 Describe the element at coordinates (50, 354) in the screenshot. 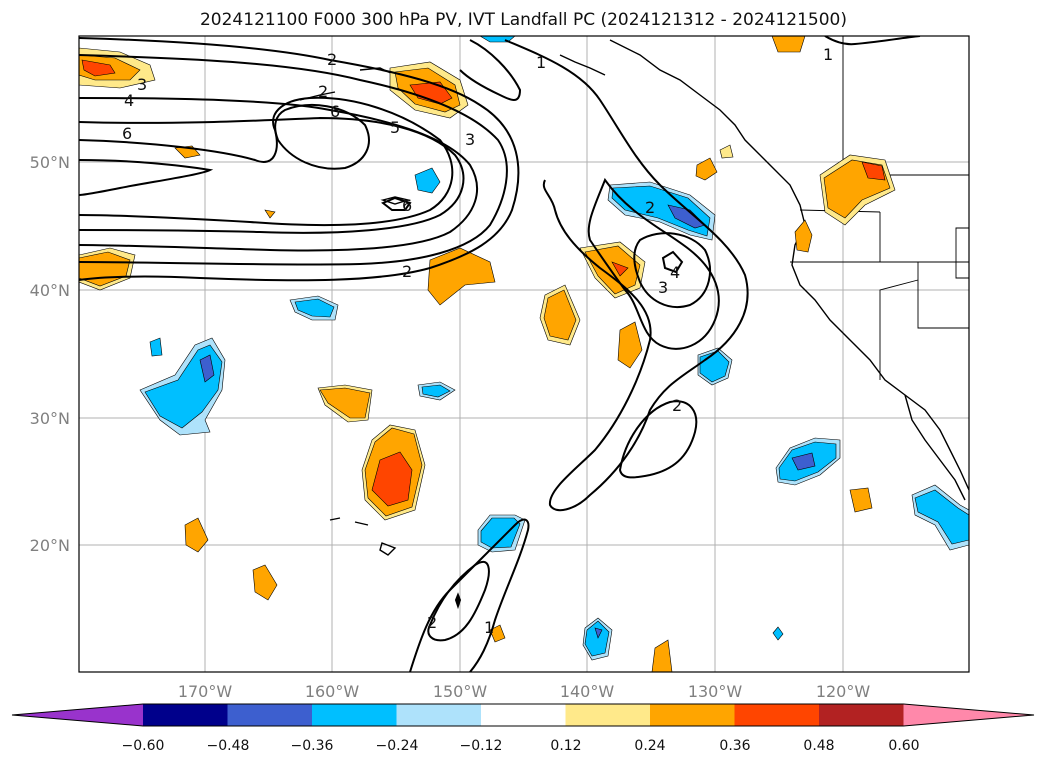

I see `latitude-labels: 50°N 40°N 30°N 20°N` at that location.